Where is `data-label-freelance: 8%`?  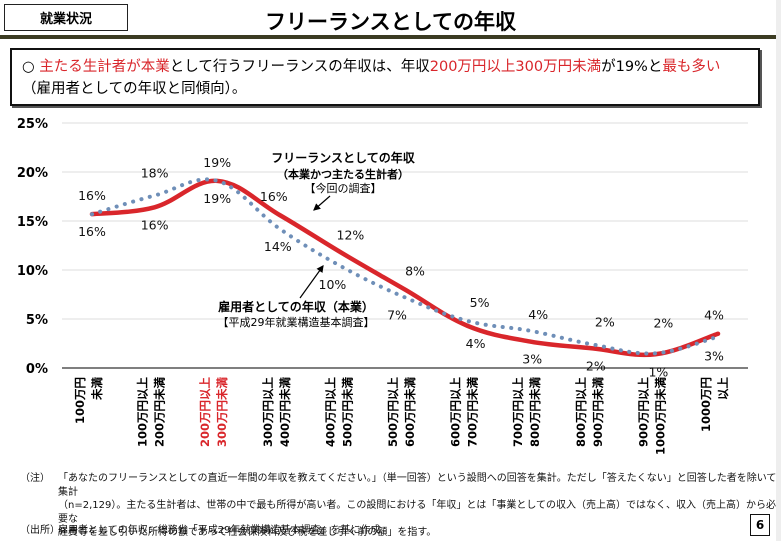
data-label-freelance: 8% is located at coordinates (415, 271).